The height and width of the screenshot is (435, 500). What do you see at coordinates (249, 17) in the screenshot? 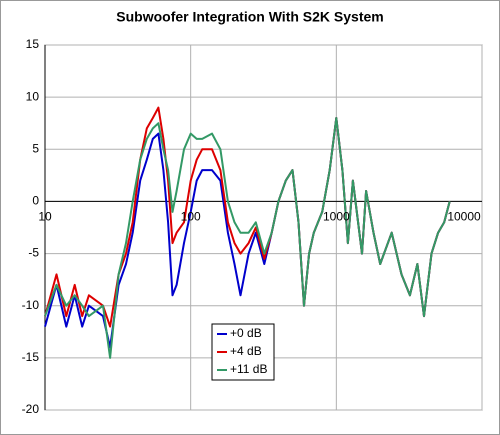
I see `chart-title: Subwoofer Integration With S2K System` at bounding box center [249, 17].